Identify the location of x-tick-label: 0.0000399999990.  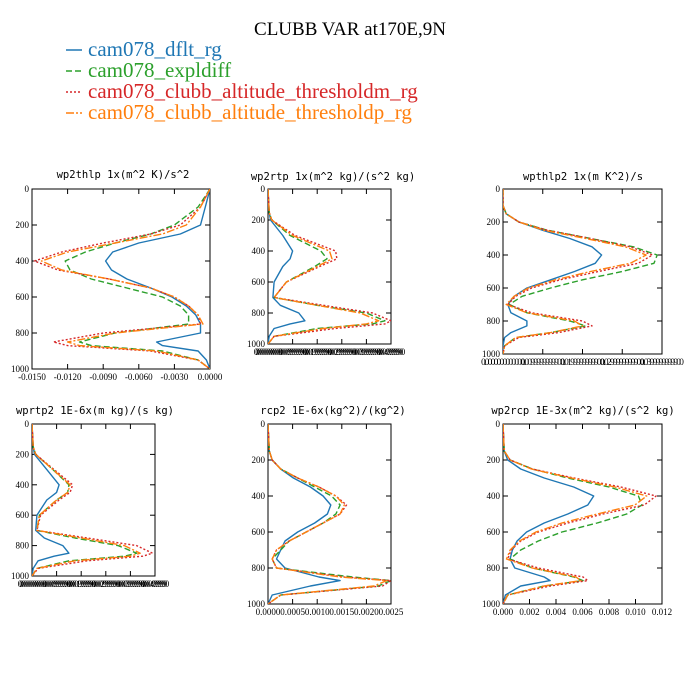
(130, 584).